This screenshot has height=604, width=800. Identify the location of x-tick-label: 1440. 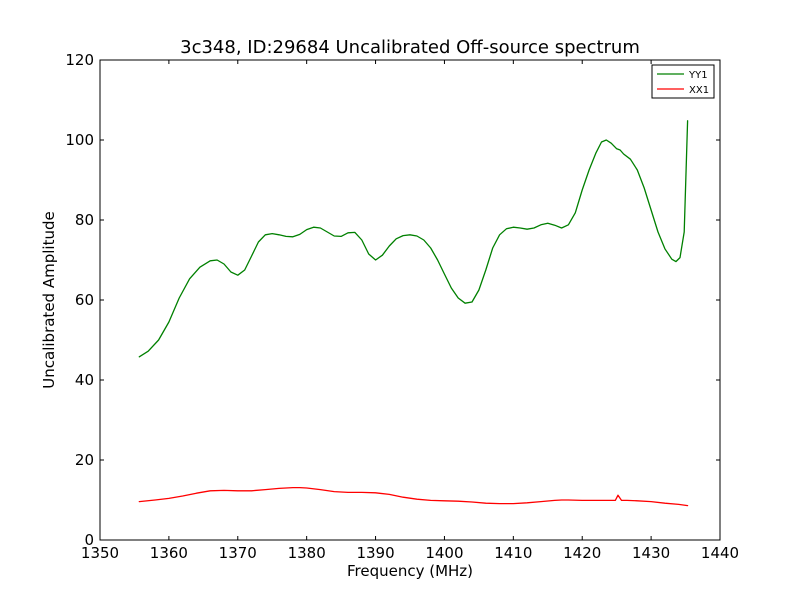
(720, 553).